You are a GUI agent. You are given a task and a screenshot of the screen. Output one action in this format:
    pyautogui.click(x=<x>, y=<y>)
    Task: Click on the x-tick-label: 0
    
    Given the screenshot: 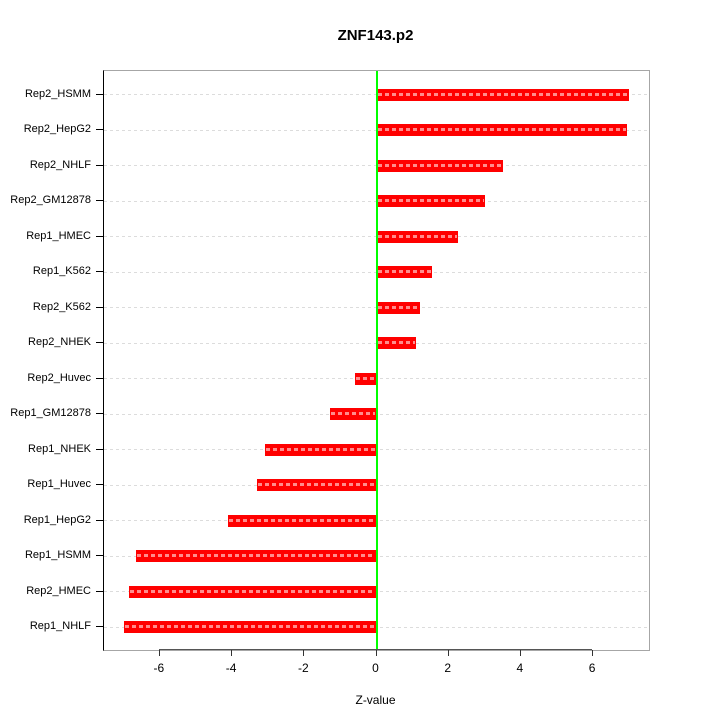 What is the action you would take?
    pyautogui.click(x=375, y=668)
    